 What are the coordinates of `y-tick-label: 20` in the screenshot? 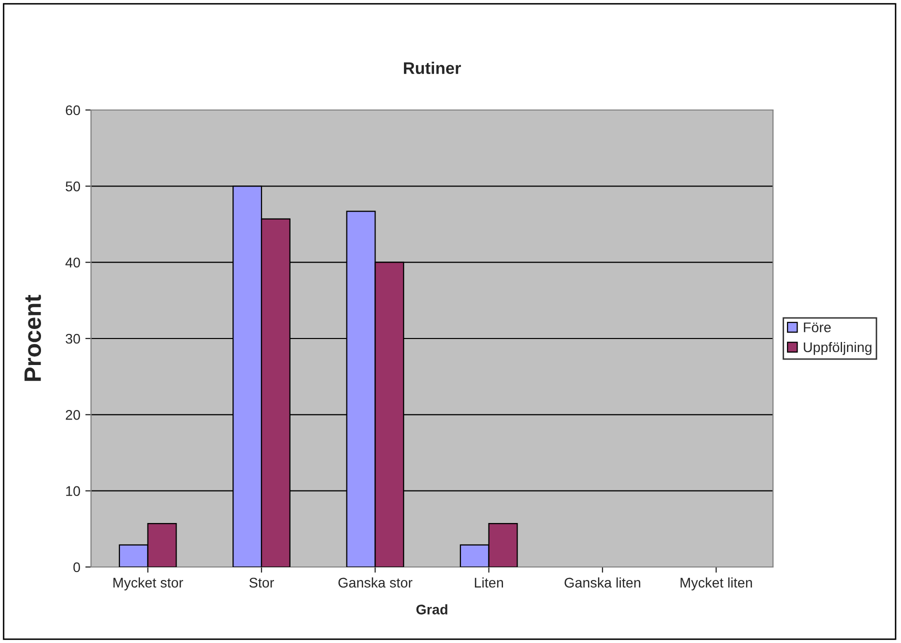 It's located at (73, 415).